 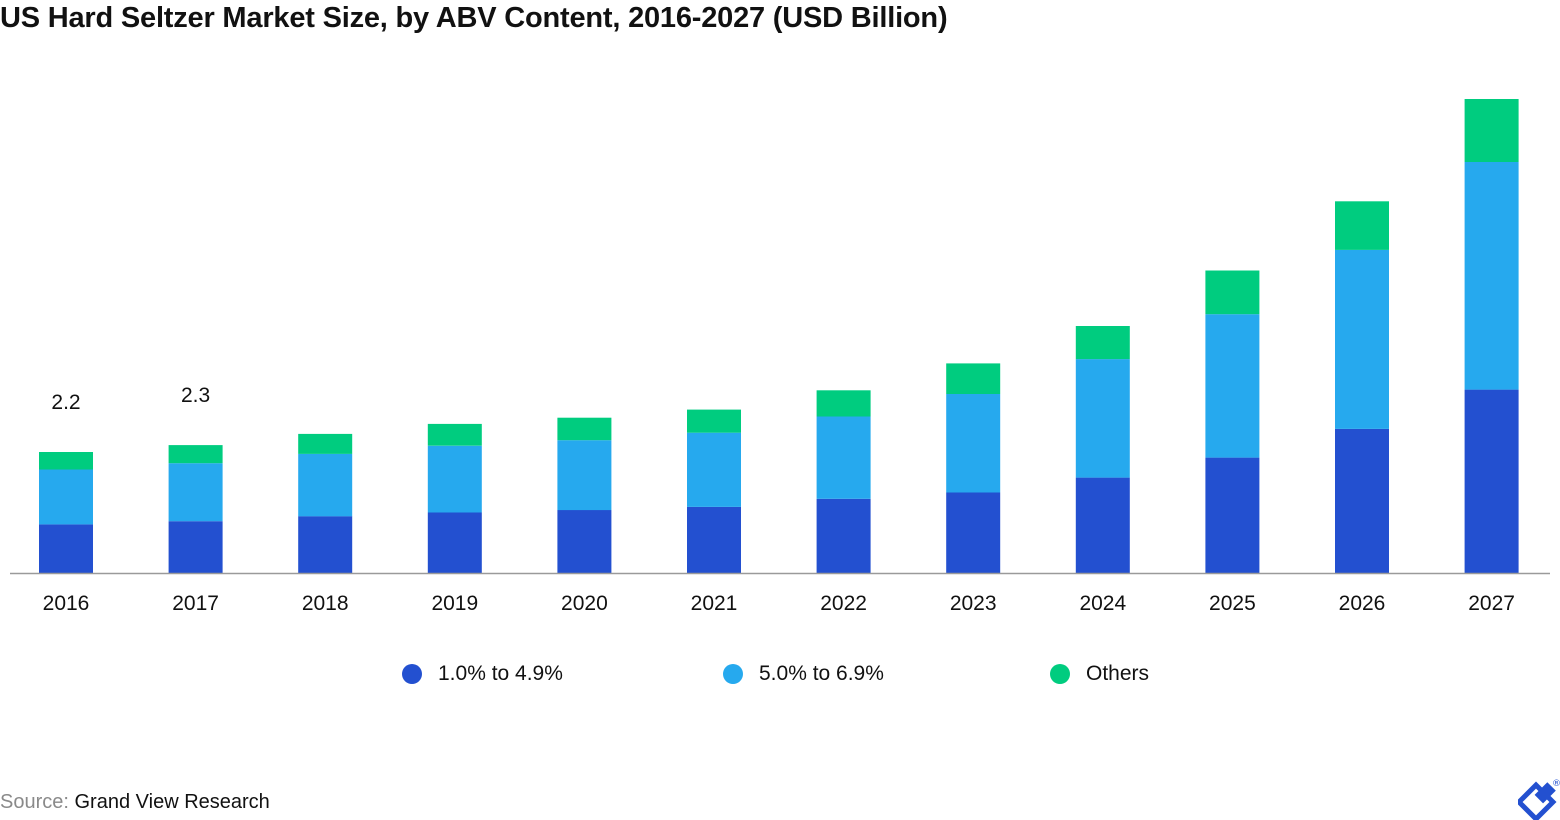 I want to click on toptal-logo-icon: ®, so click(x=1539, y=799).